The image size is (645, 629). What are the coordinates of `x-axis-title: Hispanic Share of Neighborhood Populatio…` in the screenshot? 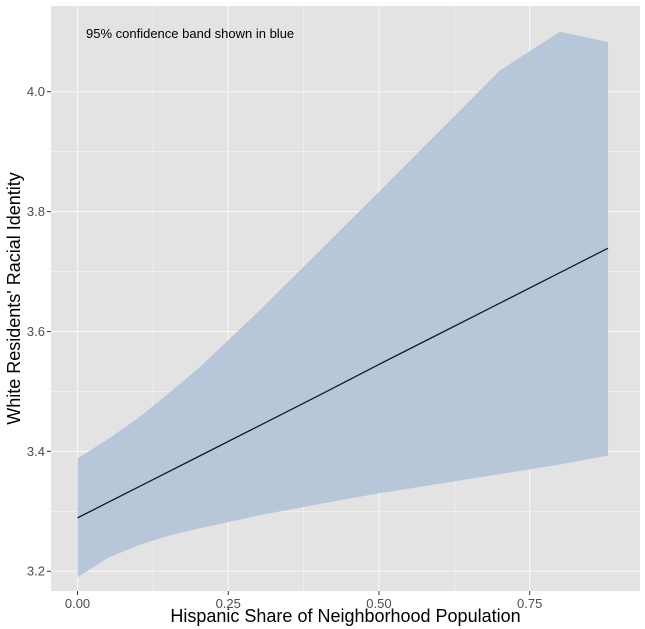 It's located at (345, 616).